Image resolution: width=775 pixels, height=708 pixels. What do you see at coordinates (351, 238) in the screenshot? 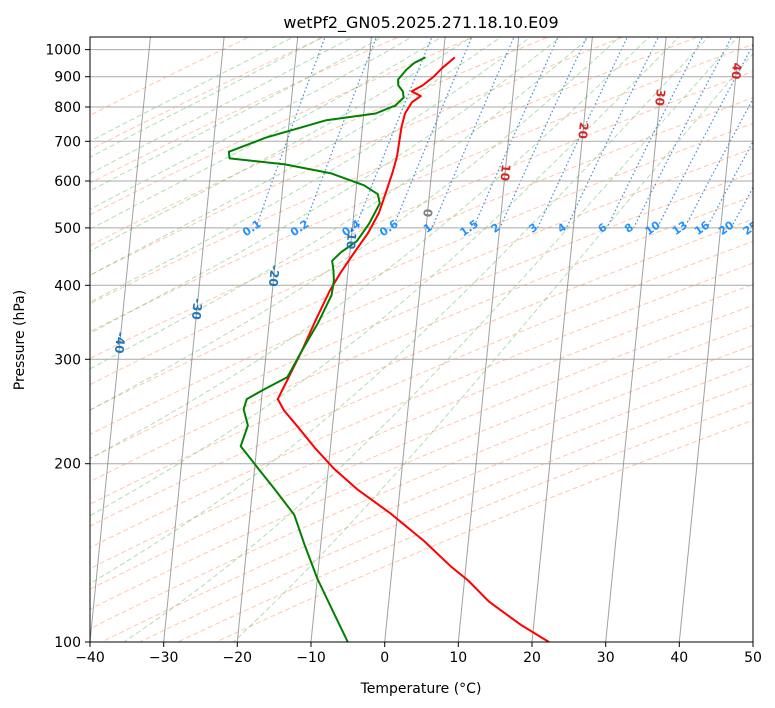
I see `isotherm-label: -10` at bounding box center [351, 238].